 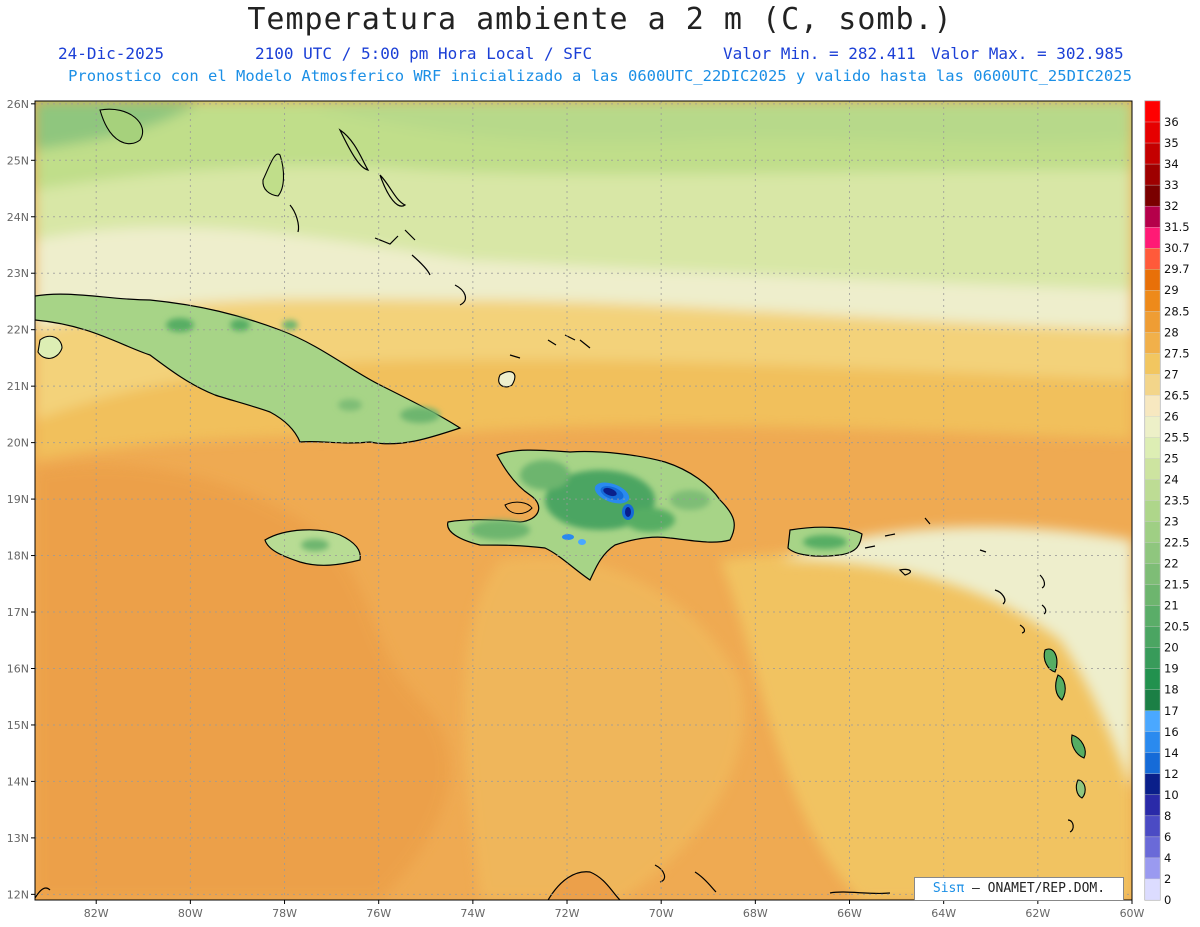 What do you see at coordinates (1177, 311) in the screenshot?
I see `legend-label: 28.5` at bounding box center [1177, 311].